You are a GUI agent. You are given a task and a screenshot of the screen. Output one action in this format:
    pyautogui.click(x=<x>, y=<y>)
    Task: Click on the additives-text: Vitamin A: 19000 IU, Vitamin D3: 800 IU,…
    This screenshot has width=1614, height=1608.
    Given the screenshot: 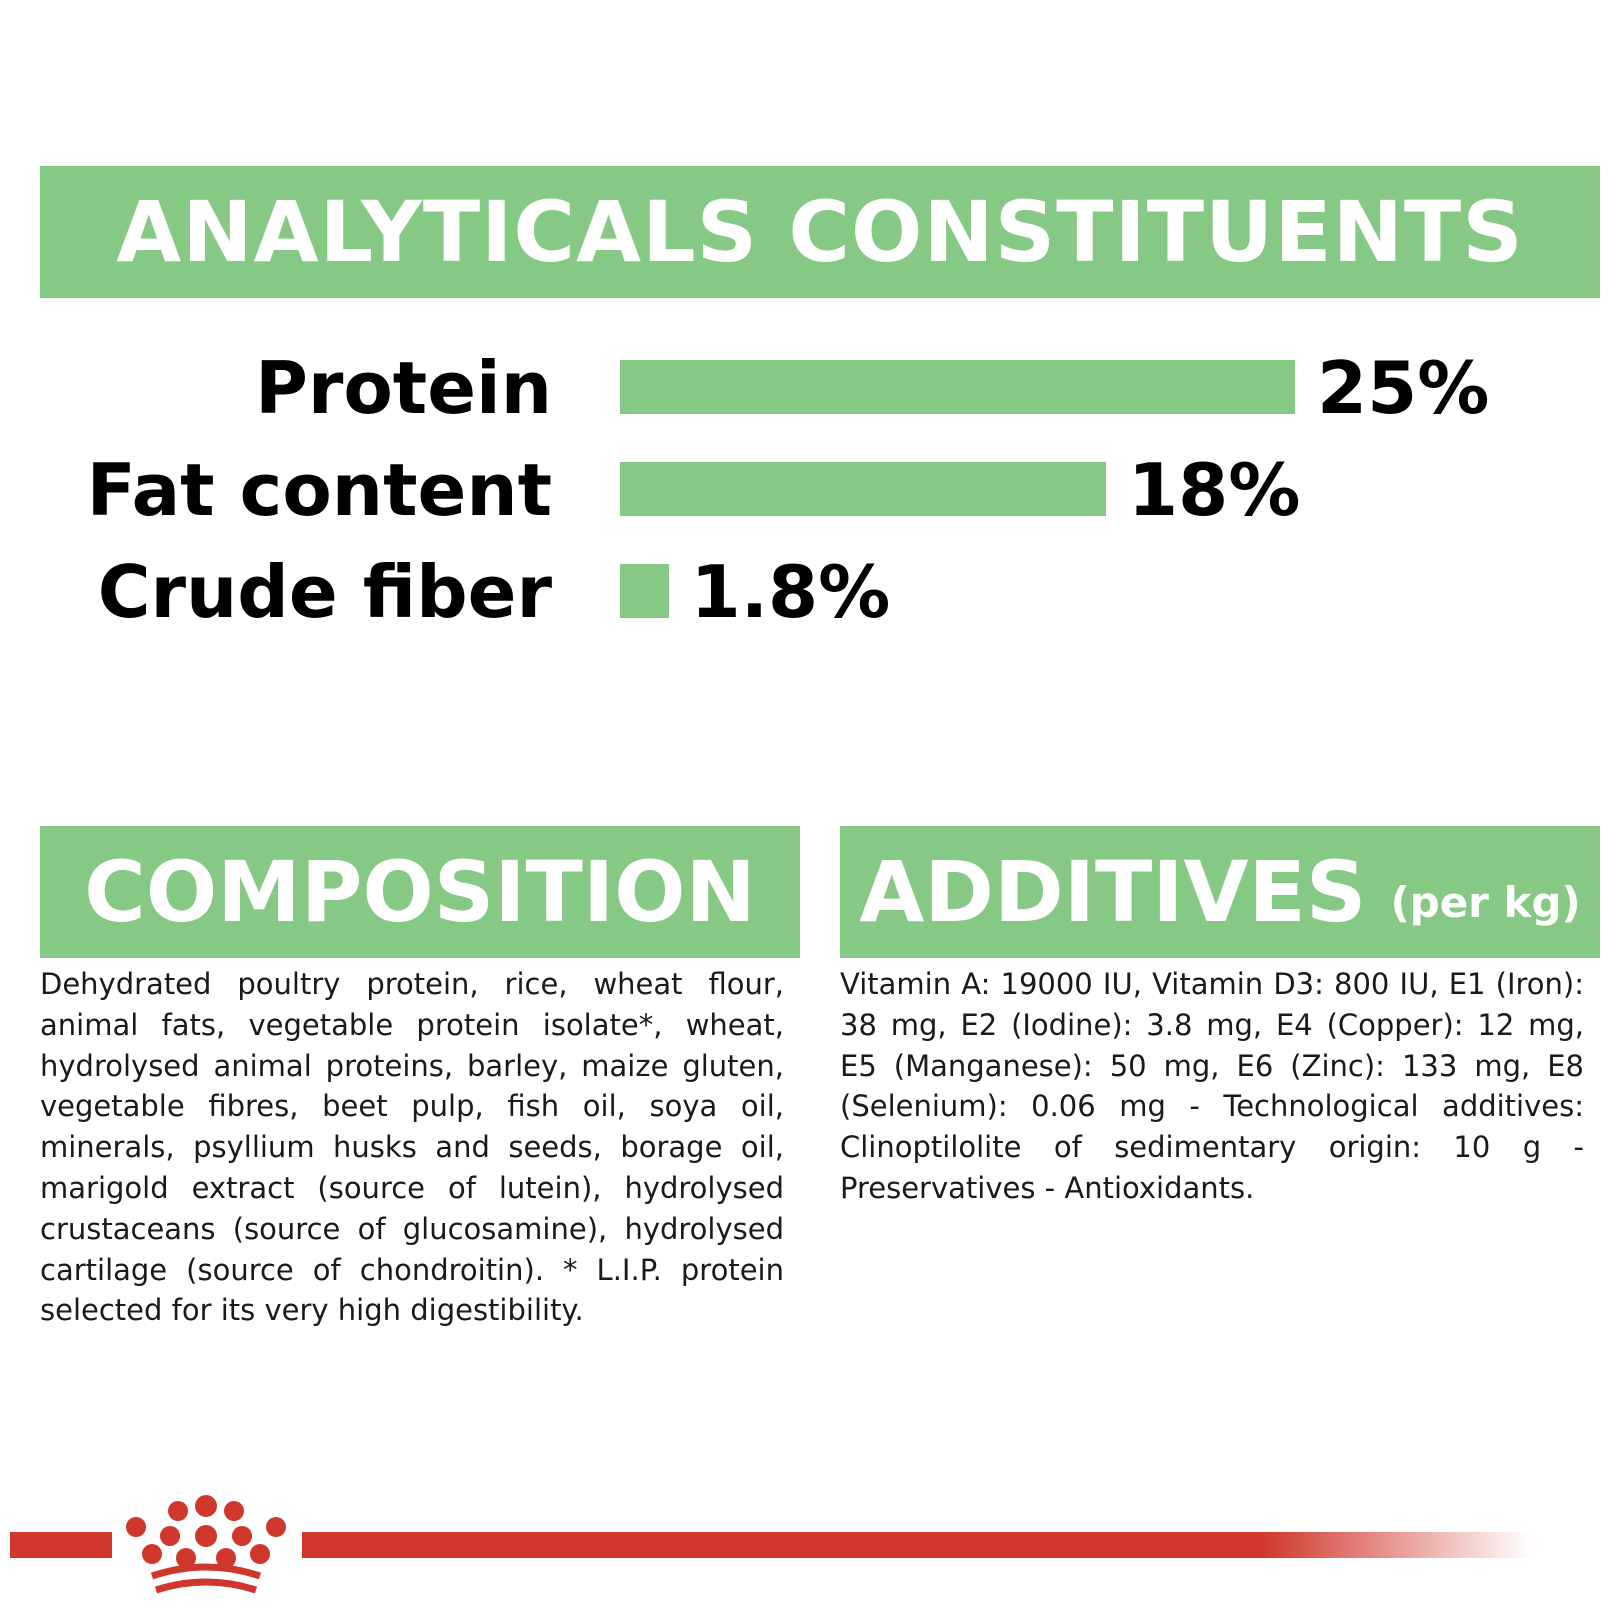 What is the action you would take?
    pyautogui.click(x=1212, y=1086)
    